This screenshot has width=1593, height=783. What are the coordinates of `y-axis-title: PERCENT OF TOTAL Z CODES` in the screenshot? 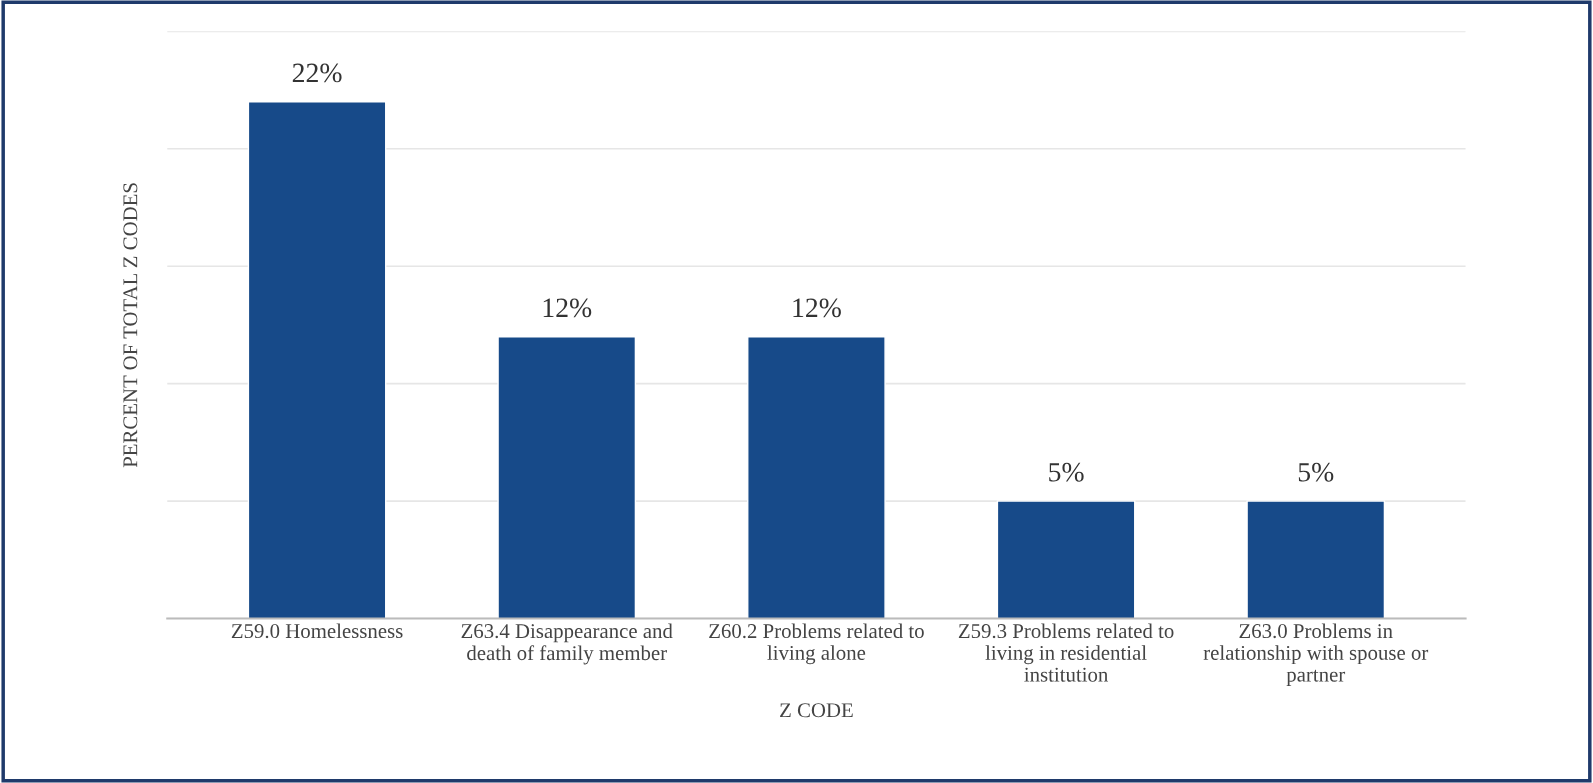 It's located at (130, 325).